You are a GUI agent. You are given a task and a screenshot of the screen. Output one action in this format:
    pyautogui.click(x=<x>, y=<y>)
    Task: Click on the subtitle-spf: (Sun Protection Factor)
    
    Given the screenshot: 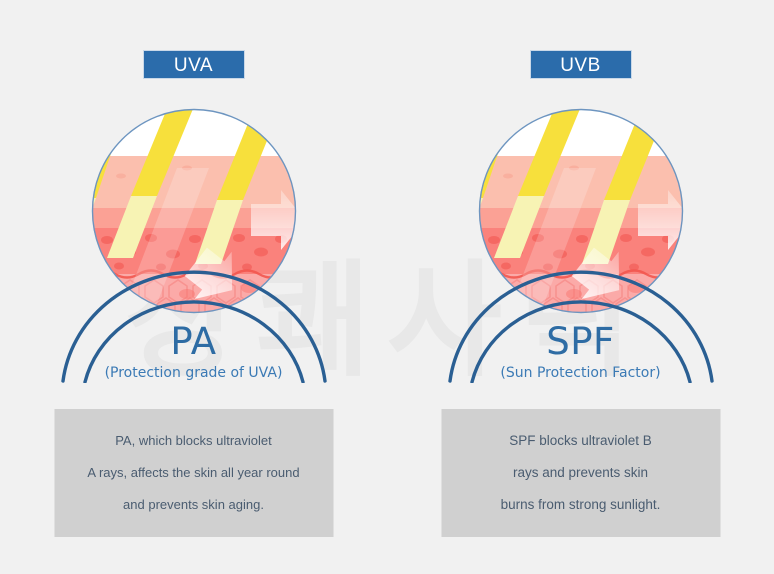 What is the action you would take?
    pyautogui.click(x=580, y=373)
    